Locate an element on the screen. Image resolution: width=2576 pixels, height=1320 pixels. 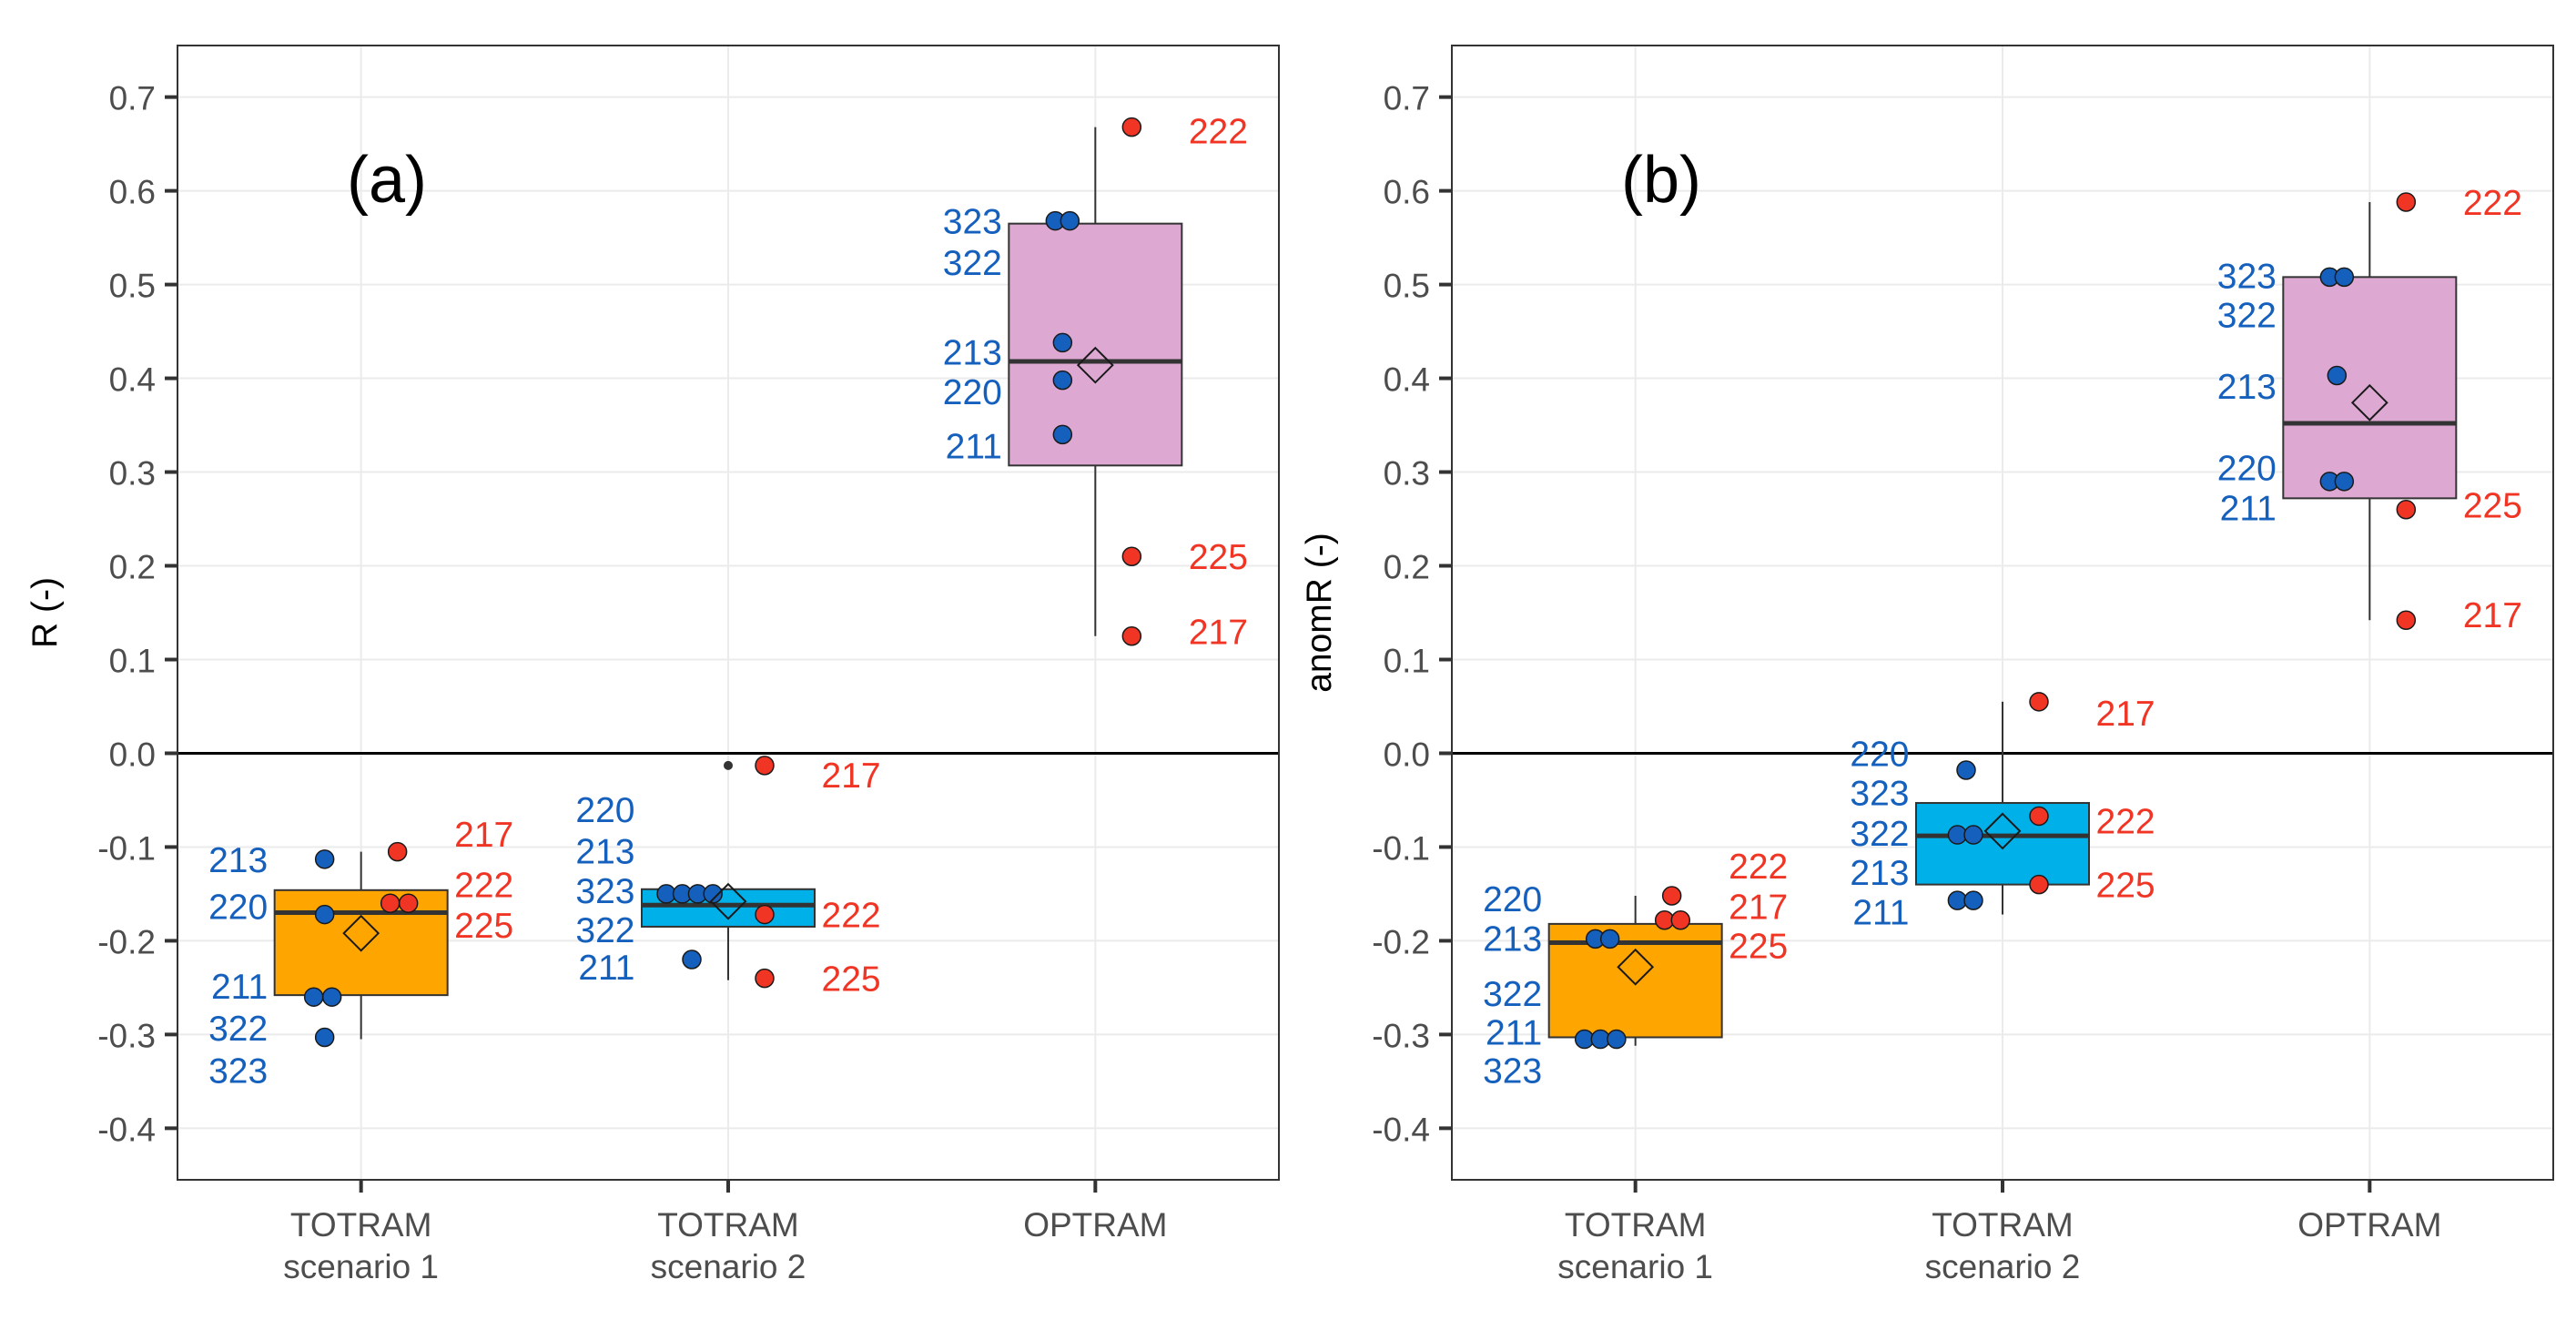
panel-b-point-label-0-5: 222 is located at coordinates (1758, 867).